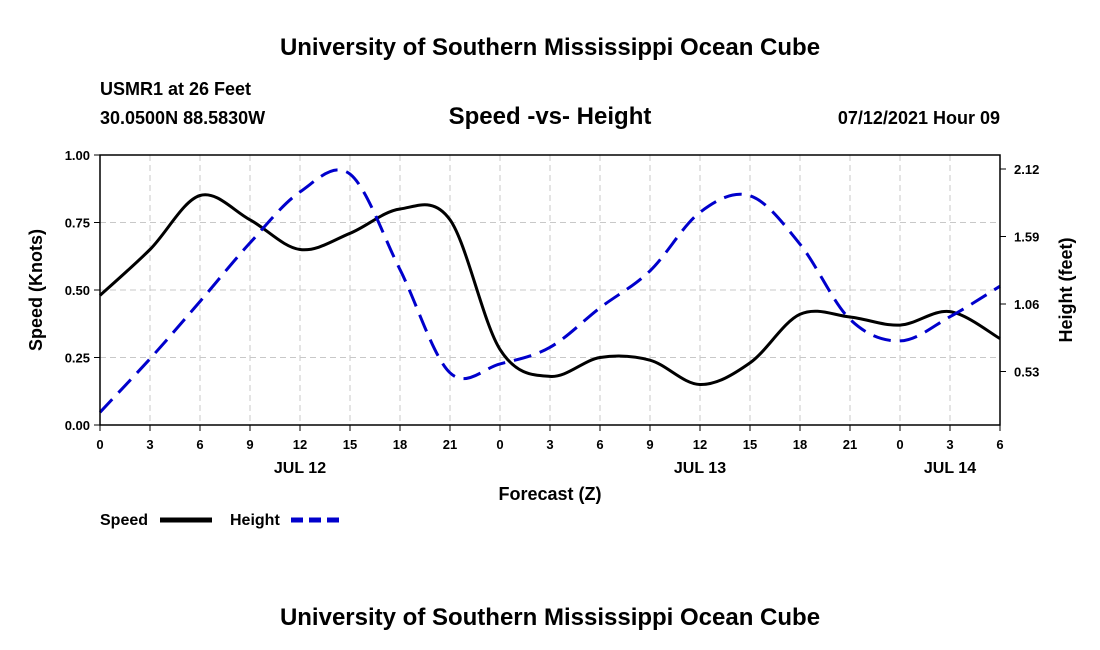 The image size is (1100, 650). What do you see at coordinates (300, 468) in the screenshot?
I see `x-date-label: JUL 12` at bounding box center [300, 468].